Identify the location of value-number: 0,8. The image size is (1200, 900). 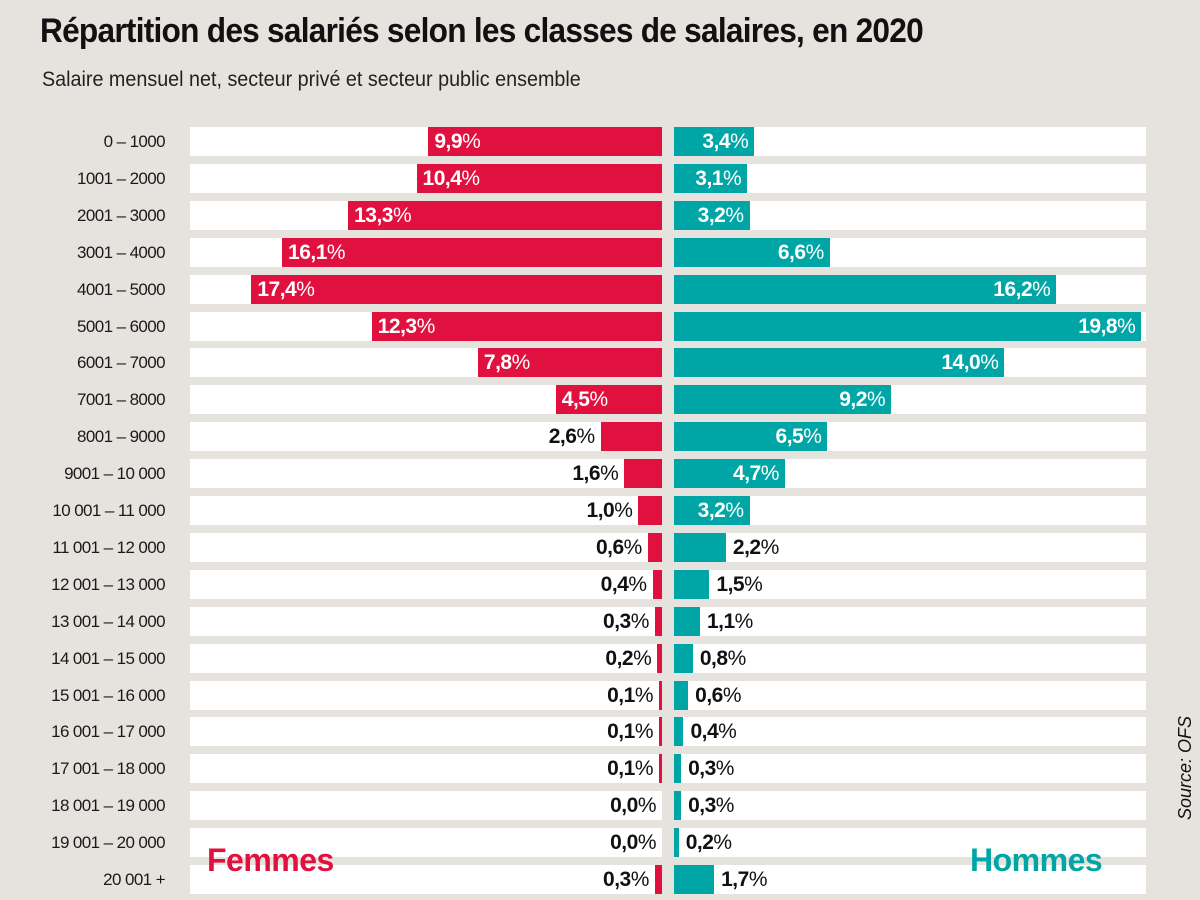
(713, 658).